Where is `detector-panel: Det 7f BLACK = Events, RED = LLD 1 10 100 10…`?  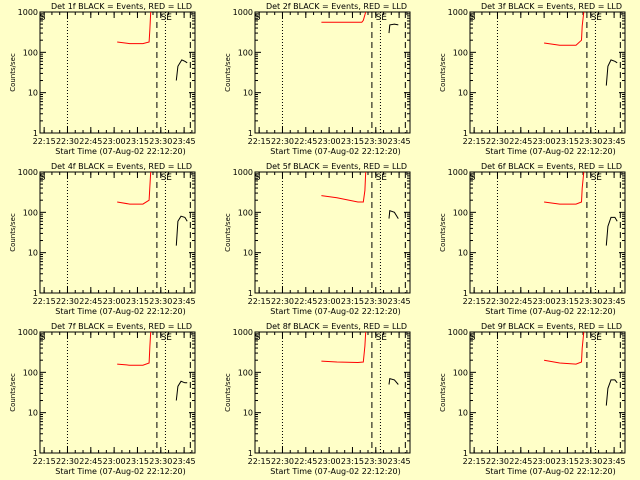 detector-panel: Det 7f BLACK = Events, RED = LLD 1 10 100 10… is located at coordinates (102, 399).